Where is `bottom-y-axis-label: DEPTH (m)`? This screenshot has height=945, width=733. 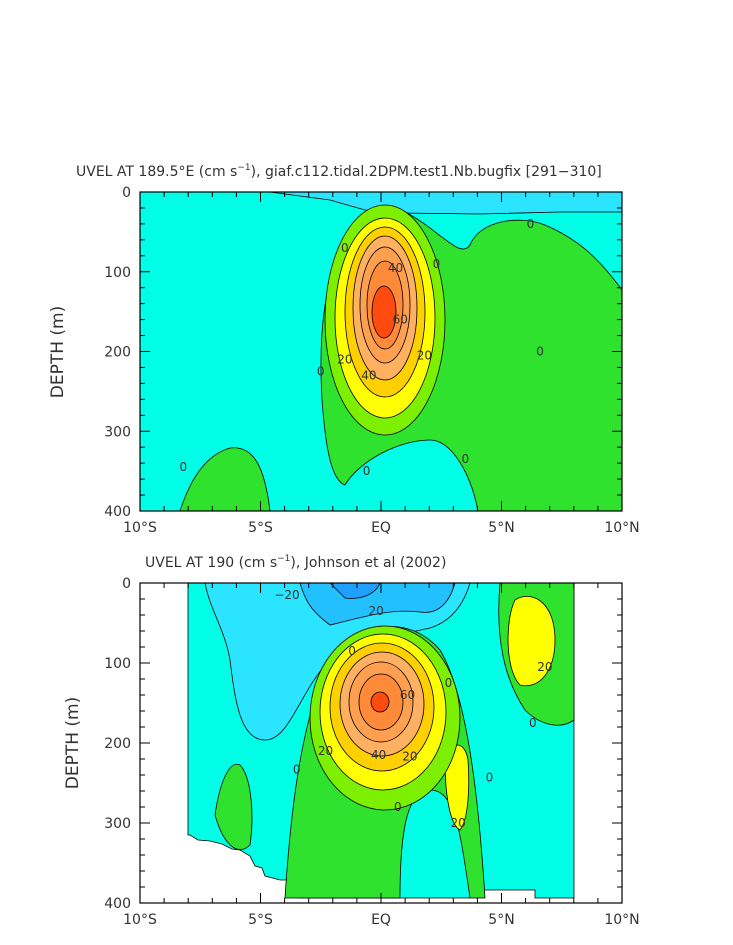
bottom-y-axis-label: DEPTH (m) is located at coordinates (73, 743).